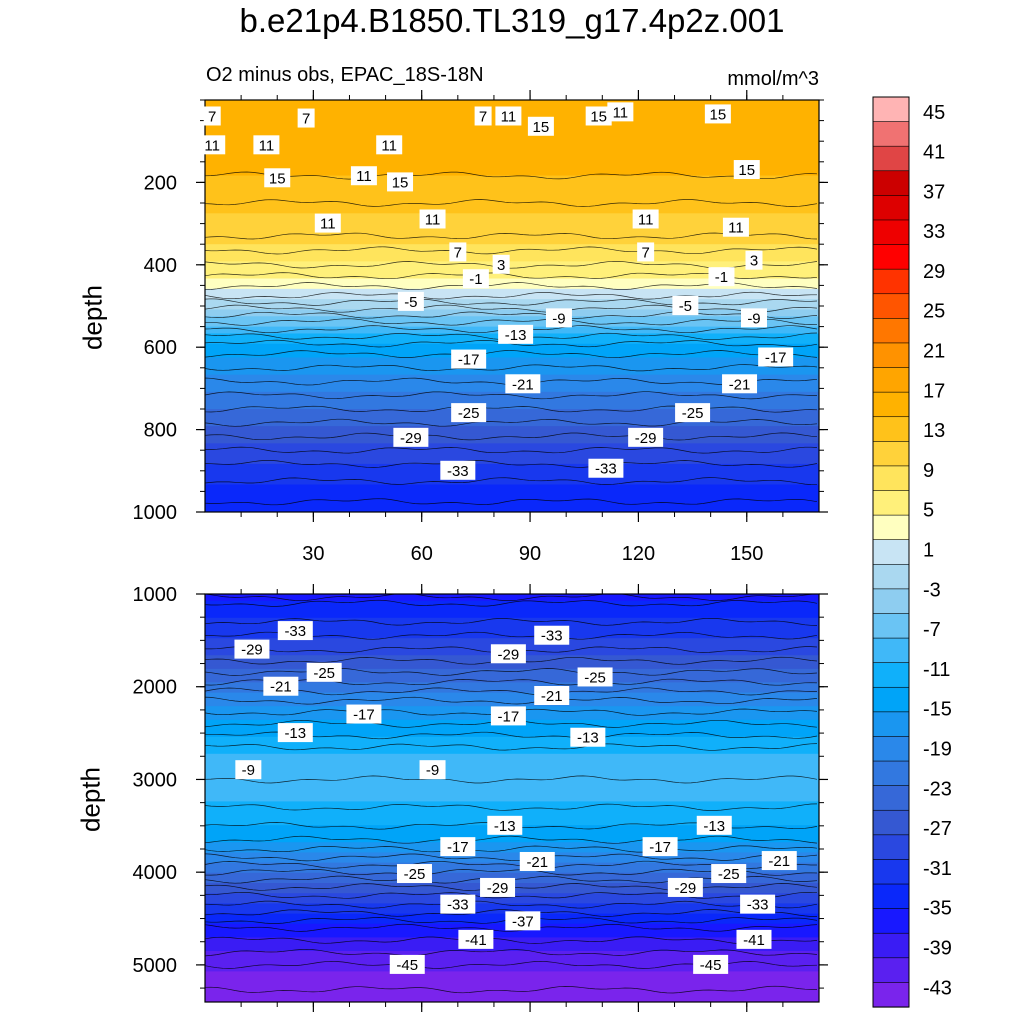  Describe the element at coordinates (422, 554) in the screenshot. I see `x-tick-label: 60` at that location.